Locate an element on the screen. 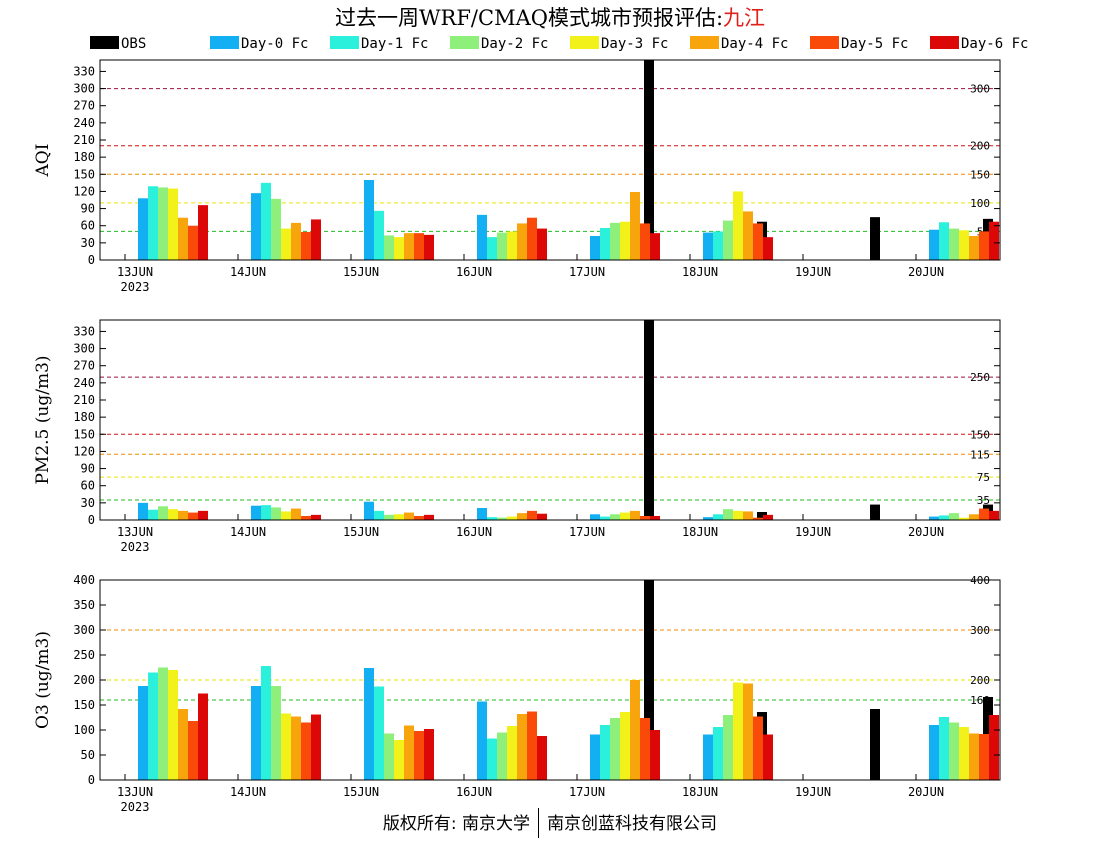 The height and width of the screenshot is (850, 1100). y-tick-label: 50 is located at coordinates (88, 755).